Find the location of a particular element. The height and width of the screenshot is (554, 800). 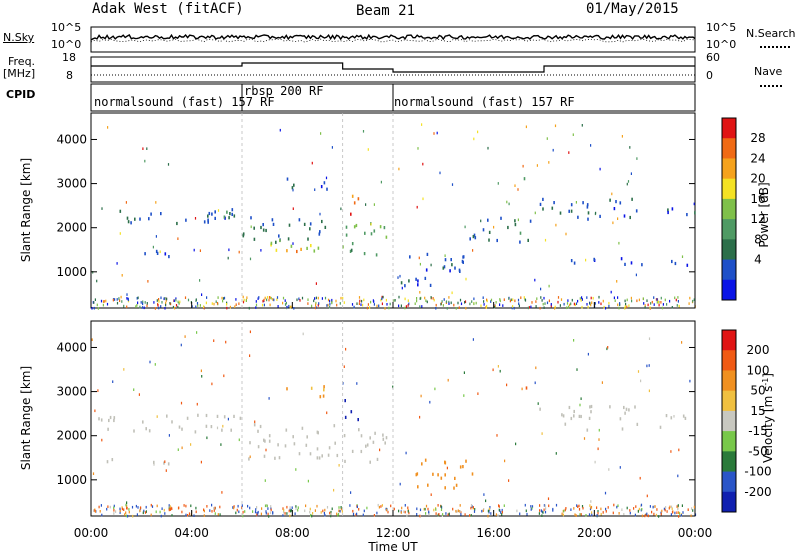

xtick-label: 00:00 is located at coordinates (91, 533).